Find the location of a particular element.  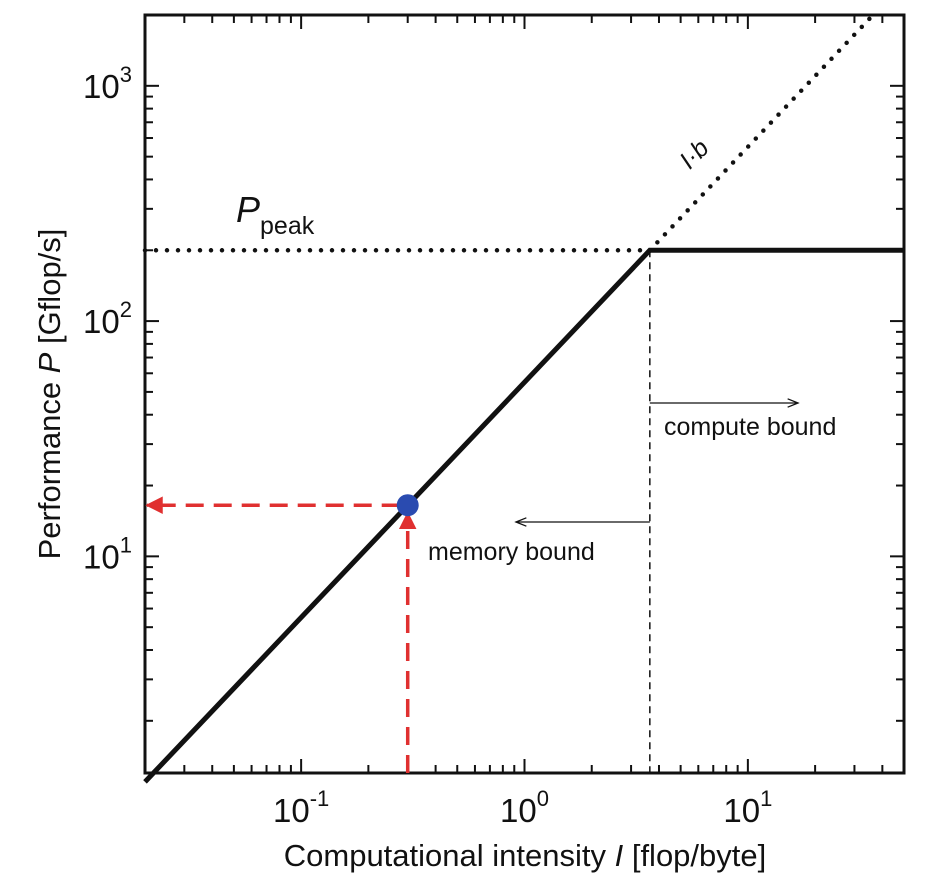

y-tick-label: 10² is located at coordinates (107, 318).